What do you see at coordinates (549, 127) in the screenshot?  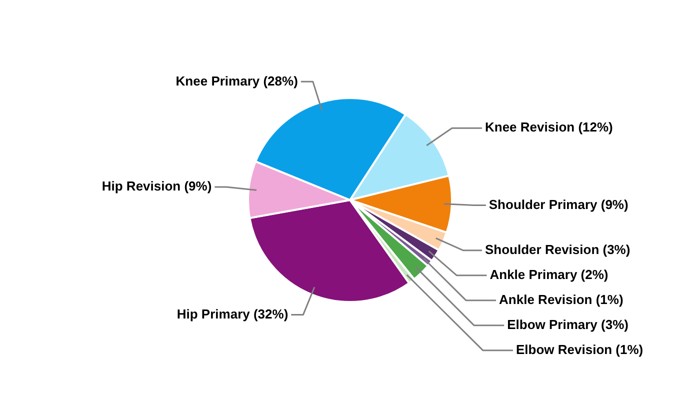 I see `slice-label: Knee Revision (12%)` at bounding box center [549, 127].